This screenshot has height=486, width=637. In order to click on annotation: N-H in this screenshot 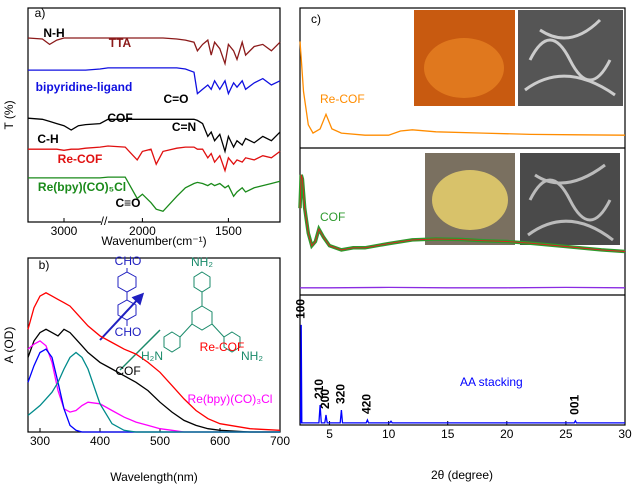, I will do `click(53, 33)`.